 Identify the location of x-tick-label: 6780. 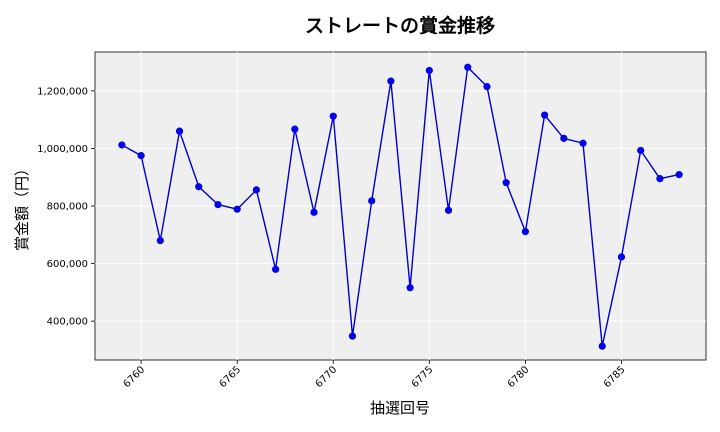
(519, 377).